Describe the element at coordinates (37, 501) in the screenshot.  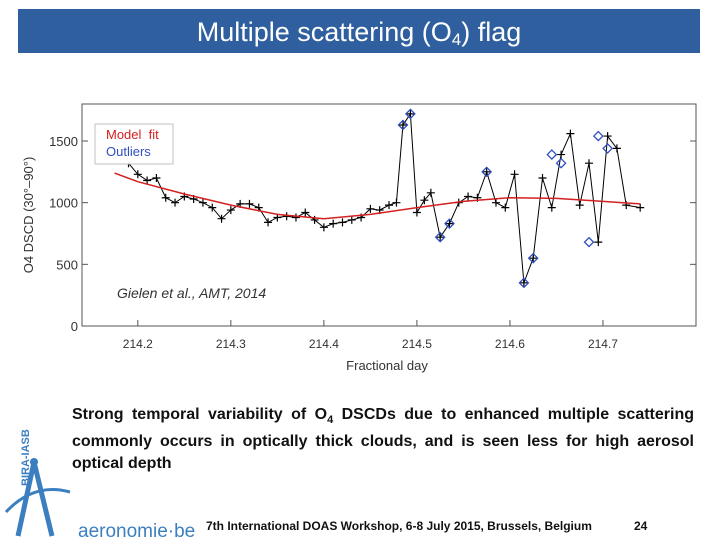
I see `logo-swoosh` at that location.